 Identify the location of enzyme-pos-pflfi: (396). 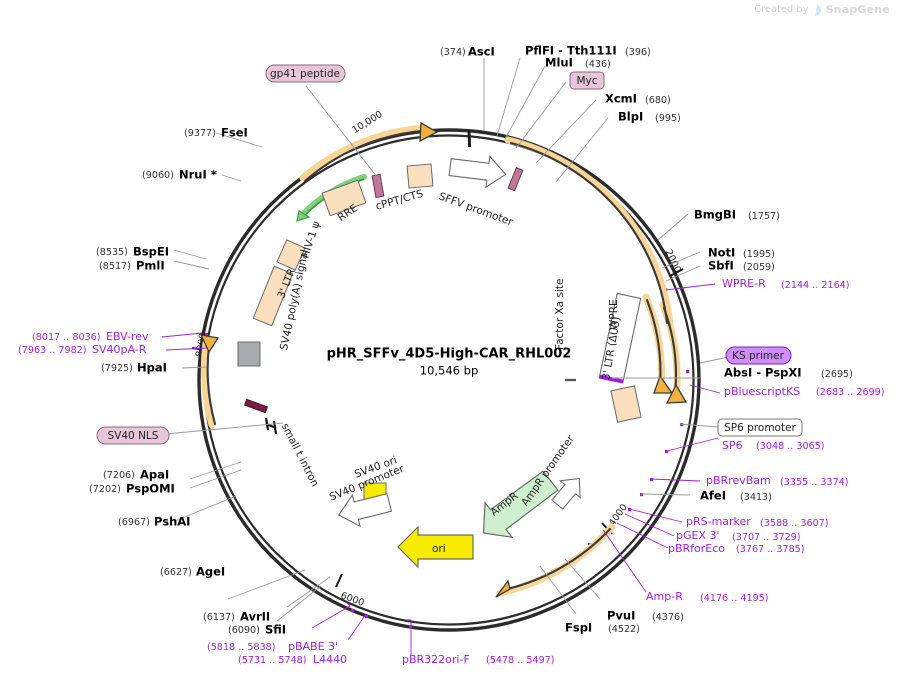
(638, 52).